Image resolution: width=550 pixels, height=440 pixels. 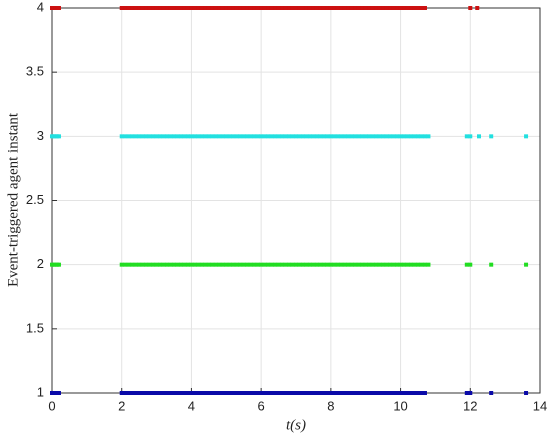 I want to click on x-tick-label: 14, so click(x=540, y=405).